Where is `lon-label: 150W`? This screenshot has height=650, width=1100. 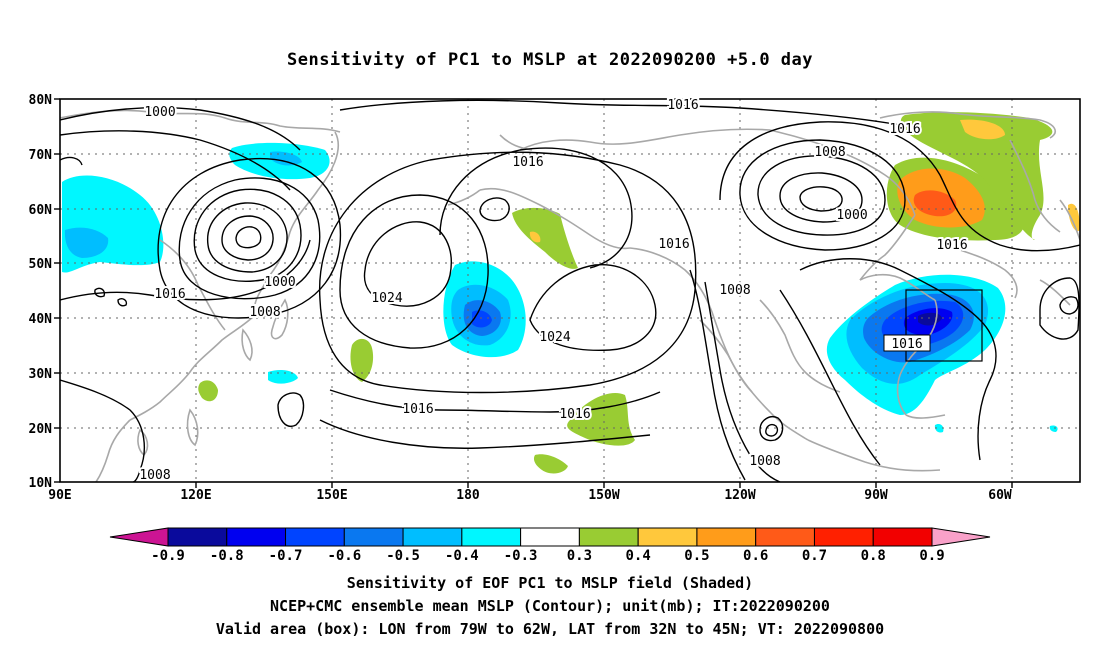 lon-label: 150W is located at coordinates (603, 495).